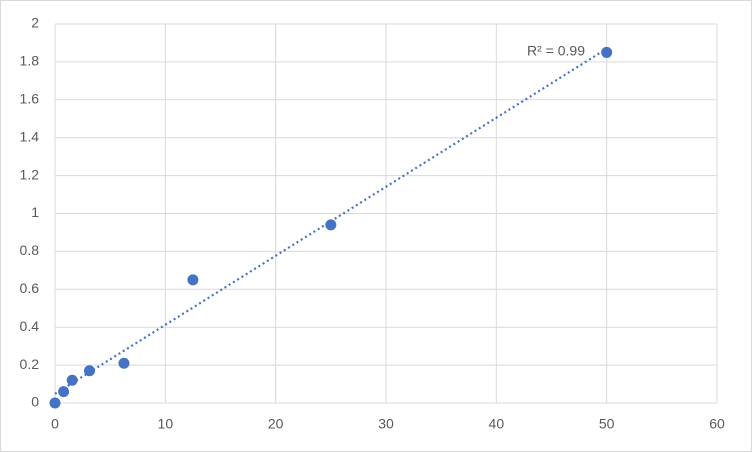 Image resolution: width=752 pixels, height=452 pixels. Describe the element at coordinates (30, 61) in the screenshot. I see `y-tick-label: 1.8` at that location.